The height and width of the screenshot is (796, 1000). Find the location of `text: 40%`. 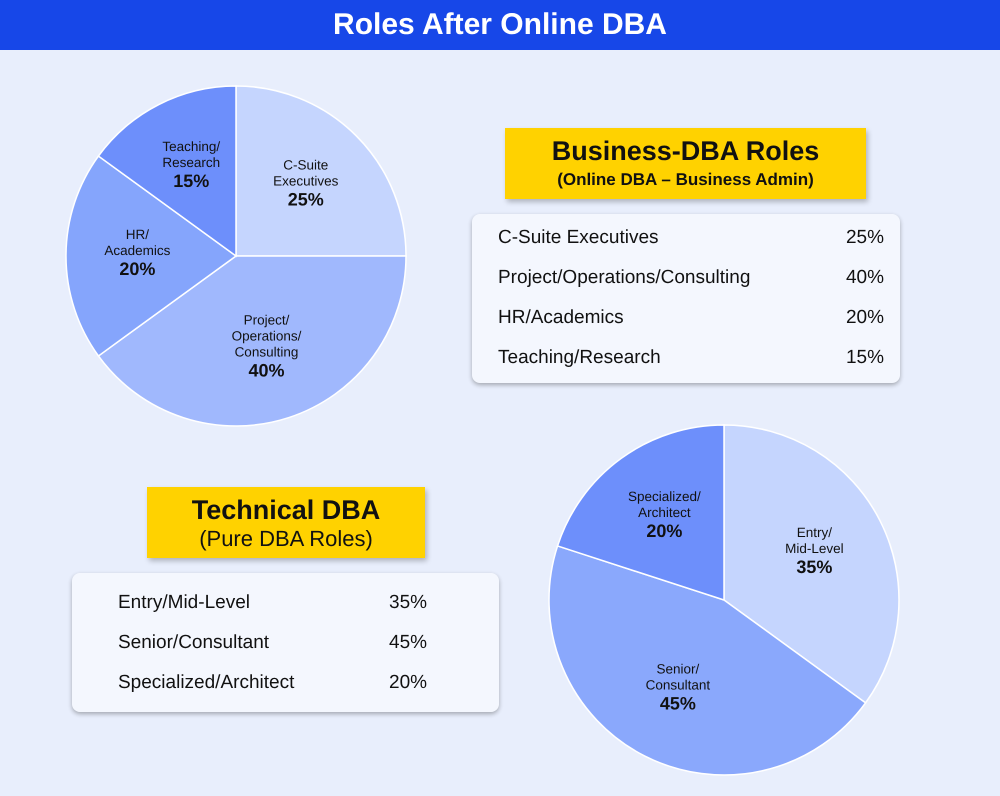

text: 40% is located at coordinates (865, 277).